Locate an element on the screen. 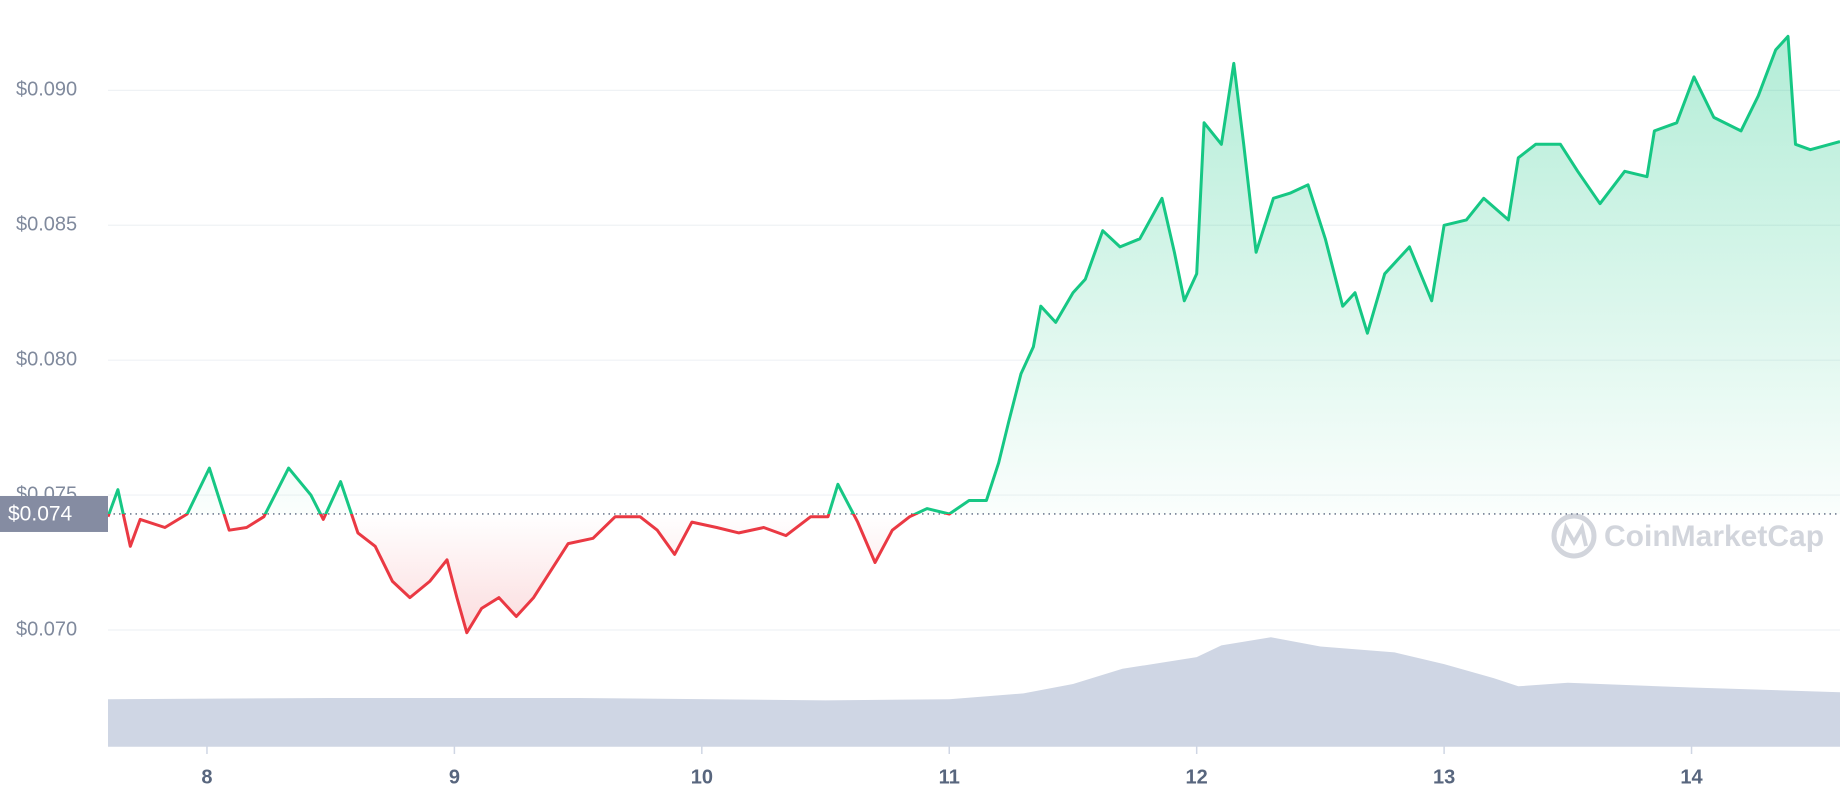 The height and width of the screenshot is (800, 1840). baseline-label-box is located at coordinates (54, 513).